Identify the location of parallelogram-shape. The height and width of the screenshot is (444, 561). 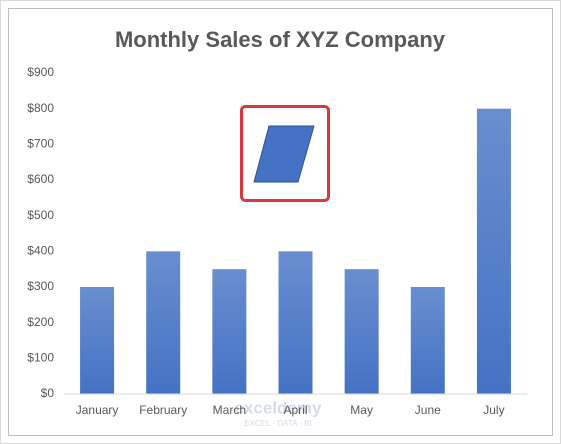
(284, 154).